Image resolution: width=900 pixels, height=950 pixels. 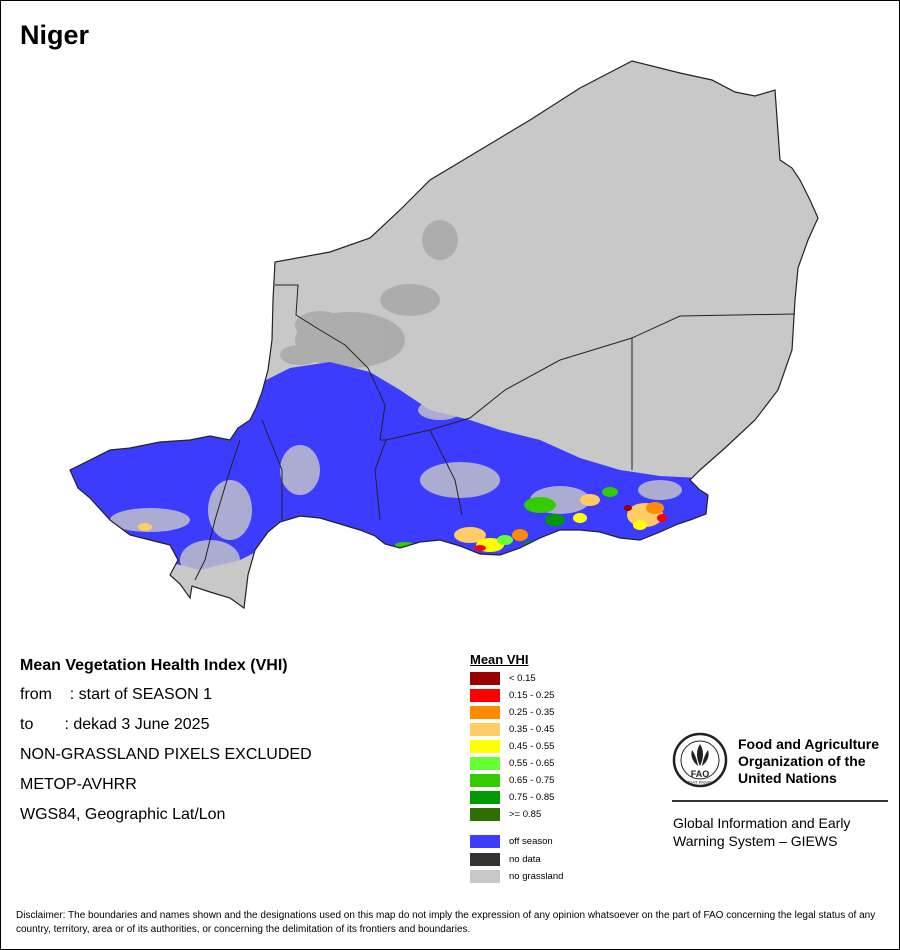 What do you see at coordinates (115, 724) in the screenshot?
I see `period-to: to : dekad 3 June 2025` at bounding box center [115, 724].